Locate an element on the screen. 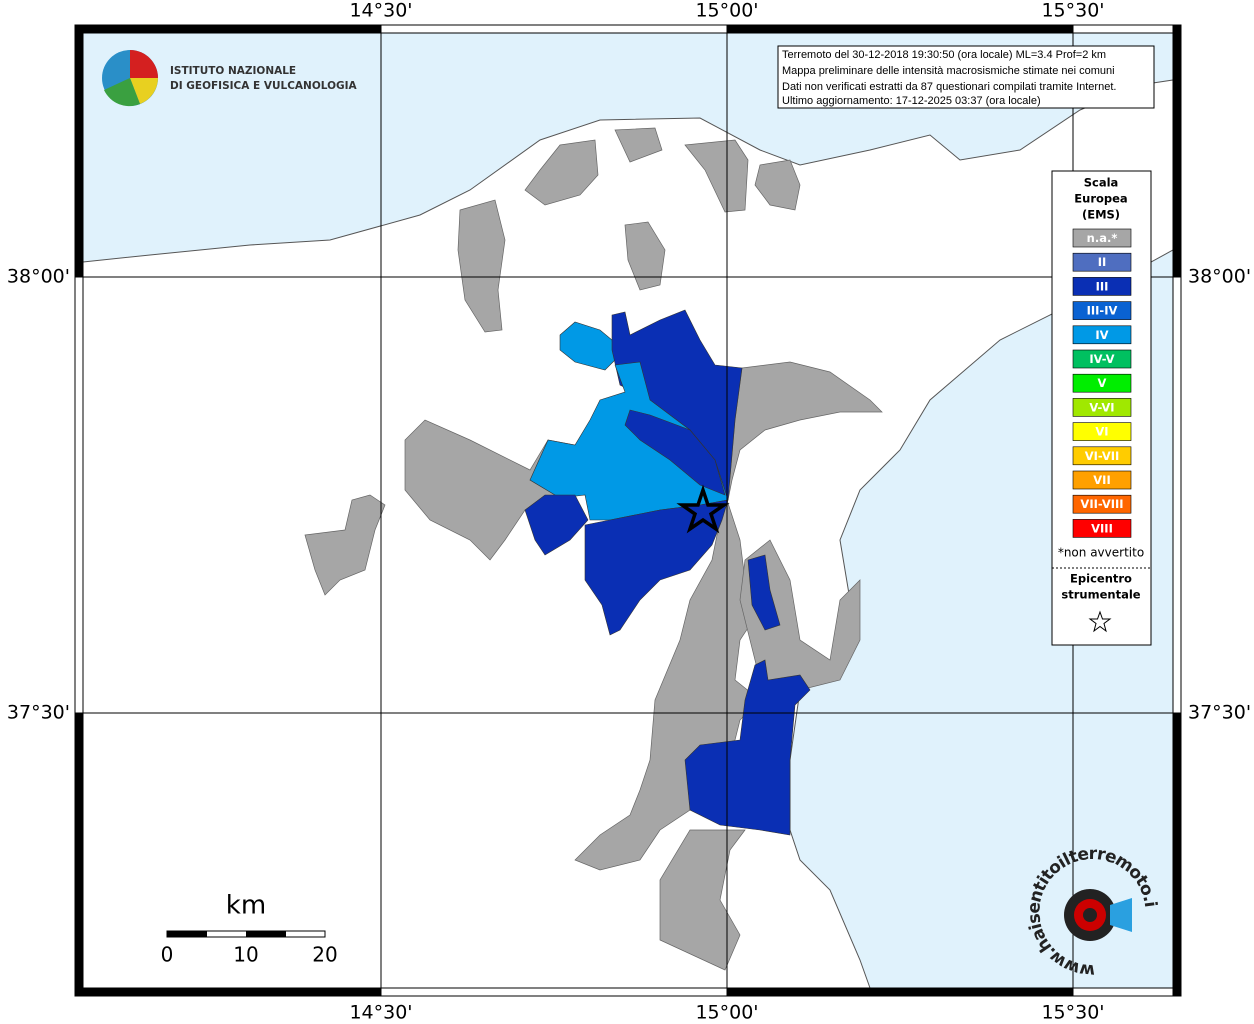  legend-label: III-IV is located at coordinates (1102, 311).